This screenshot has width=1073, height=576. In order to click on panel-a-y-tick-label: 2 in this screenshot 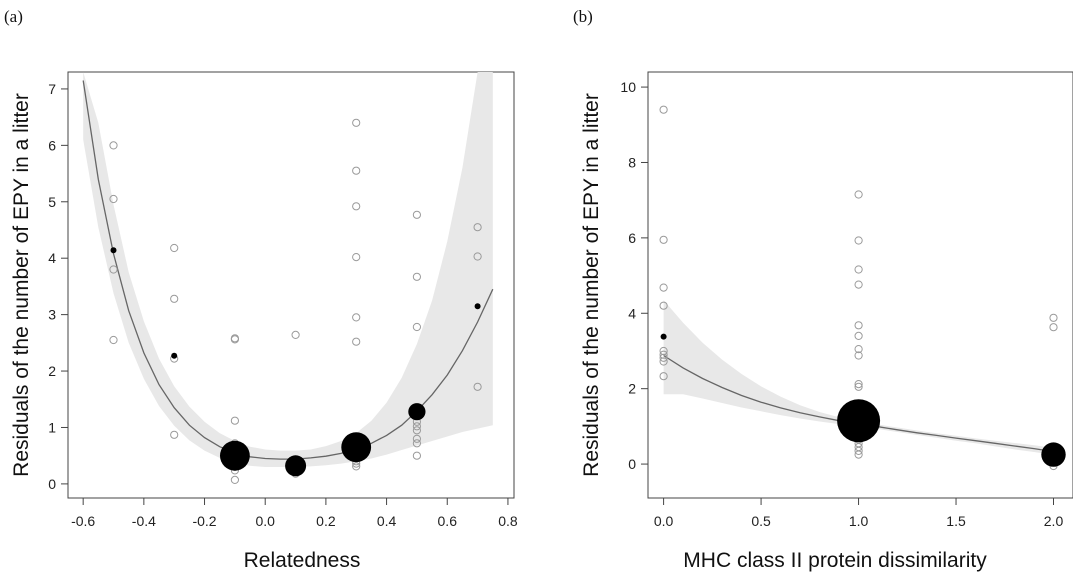, I will do `click(52, 371)`.